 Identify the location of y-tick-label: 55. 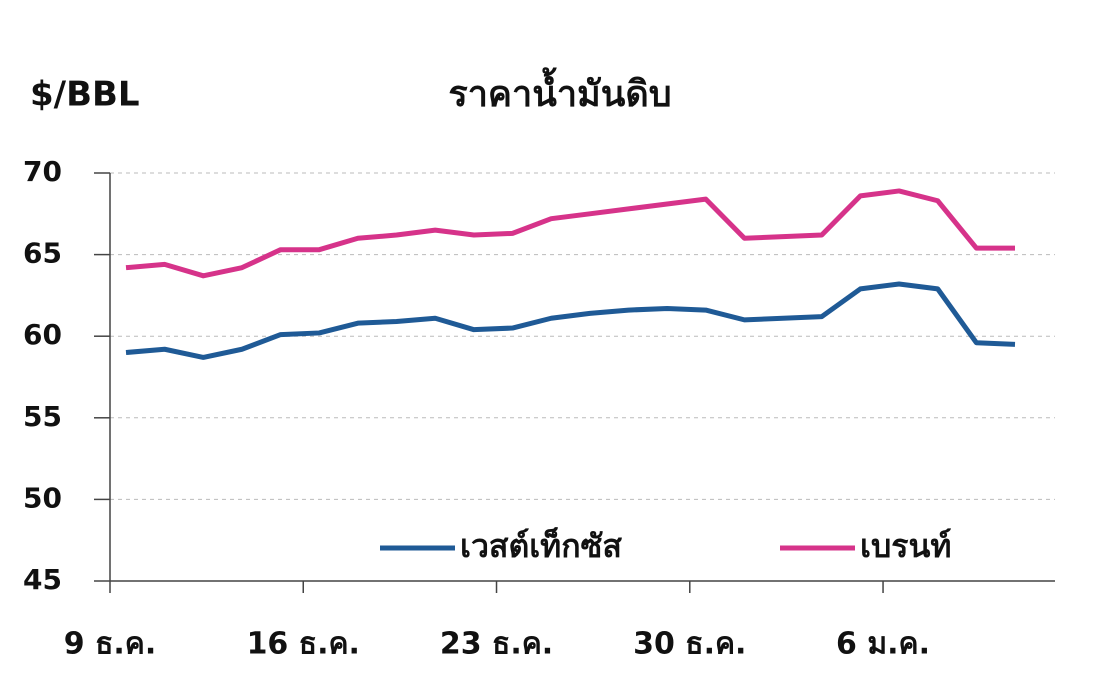
(42, 416).